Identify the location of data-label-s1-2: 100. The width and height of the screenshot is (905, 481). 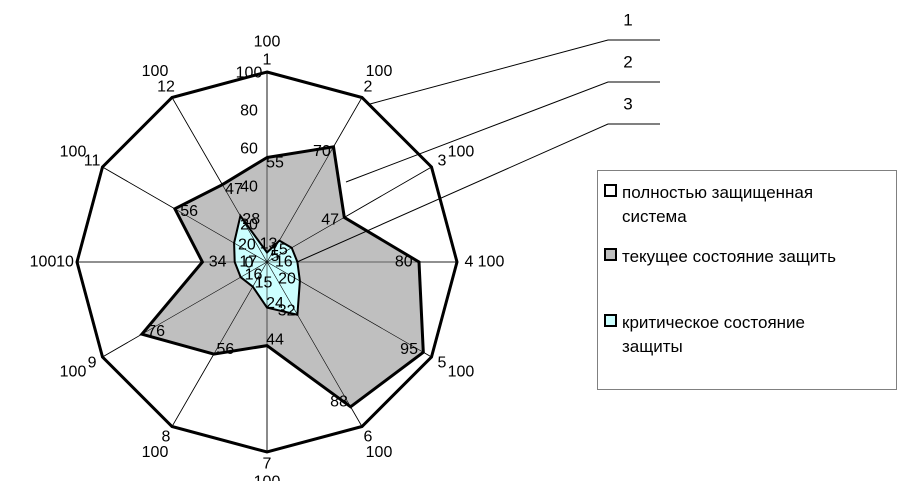
(379, 71).